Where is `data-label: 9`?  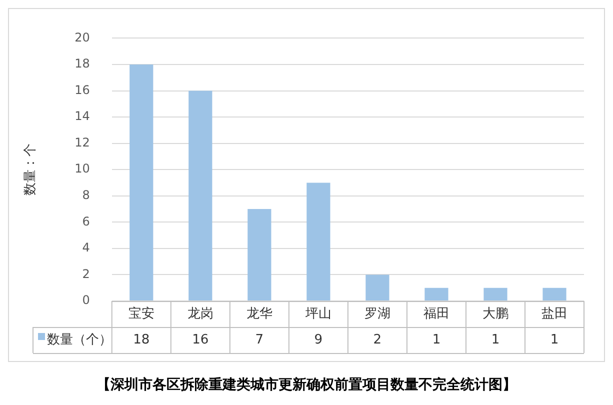 data-label: 9 is located at coordinates (318, 340).